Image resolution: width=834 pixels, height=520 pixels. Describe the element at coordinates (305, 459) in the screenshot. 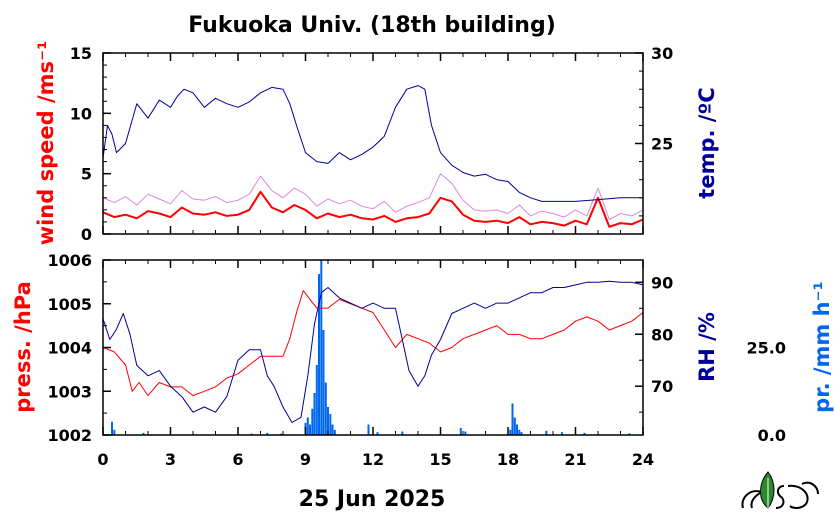

I see `x-tick-label: 9` at that location.